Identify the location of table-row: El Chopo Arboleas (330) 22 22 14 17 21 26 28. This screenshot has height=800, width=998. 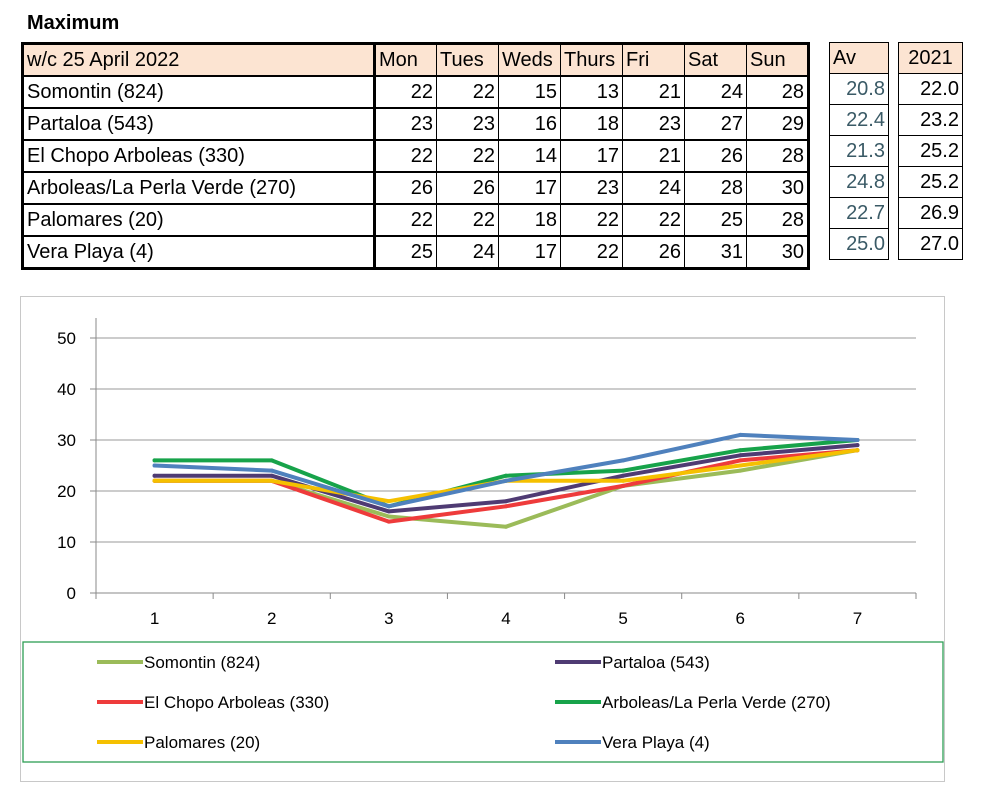
(415, 156).